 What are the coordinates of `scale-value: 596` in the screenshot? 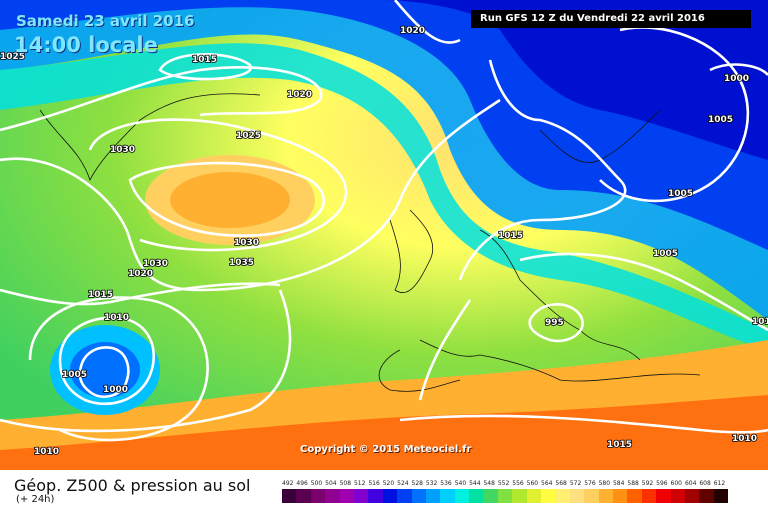 It's located at (662, 483).